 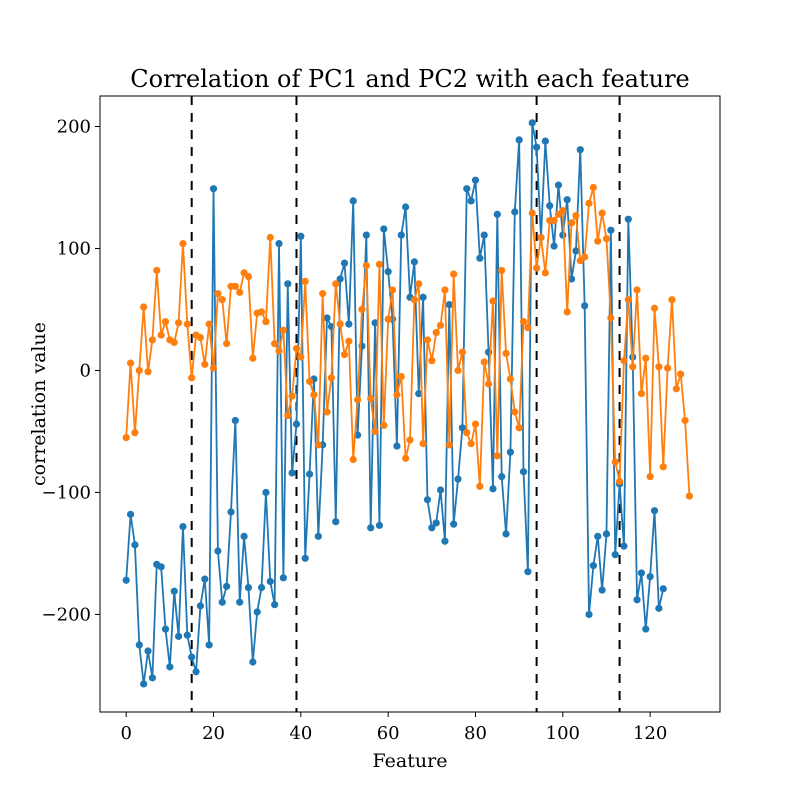 What do you see at coordinates (85, 370) in the screenshot?
I see `y-tick-label-2: 0` at bounding box center [85, 370].